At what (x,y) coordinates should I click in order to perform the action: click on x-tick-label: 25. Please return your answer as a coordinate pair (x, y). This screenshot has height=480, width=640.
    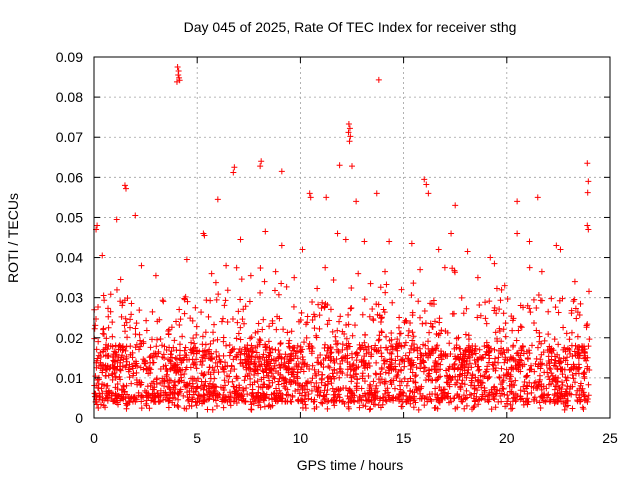
    Looking at the image, I should click on (610, 438).